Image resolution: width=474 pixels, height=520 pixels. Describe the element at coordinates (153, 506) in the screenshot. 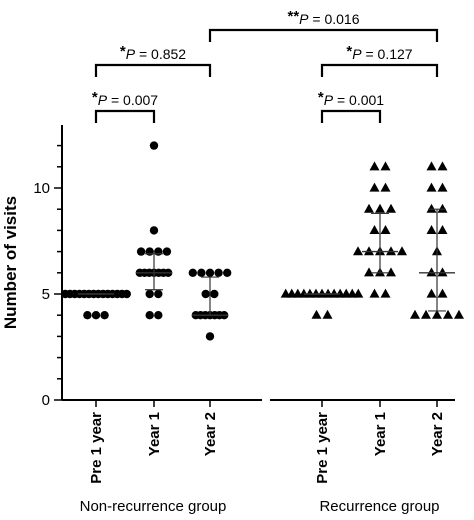

I see `group-label: Non-recurrence group` at that location.